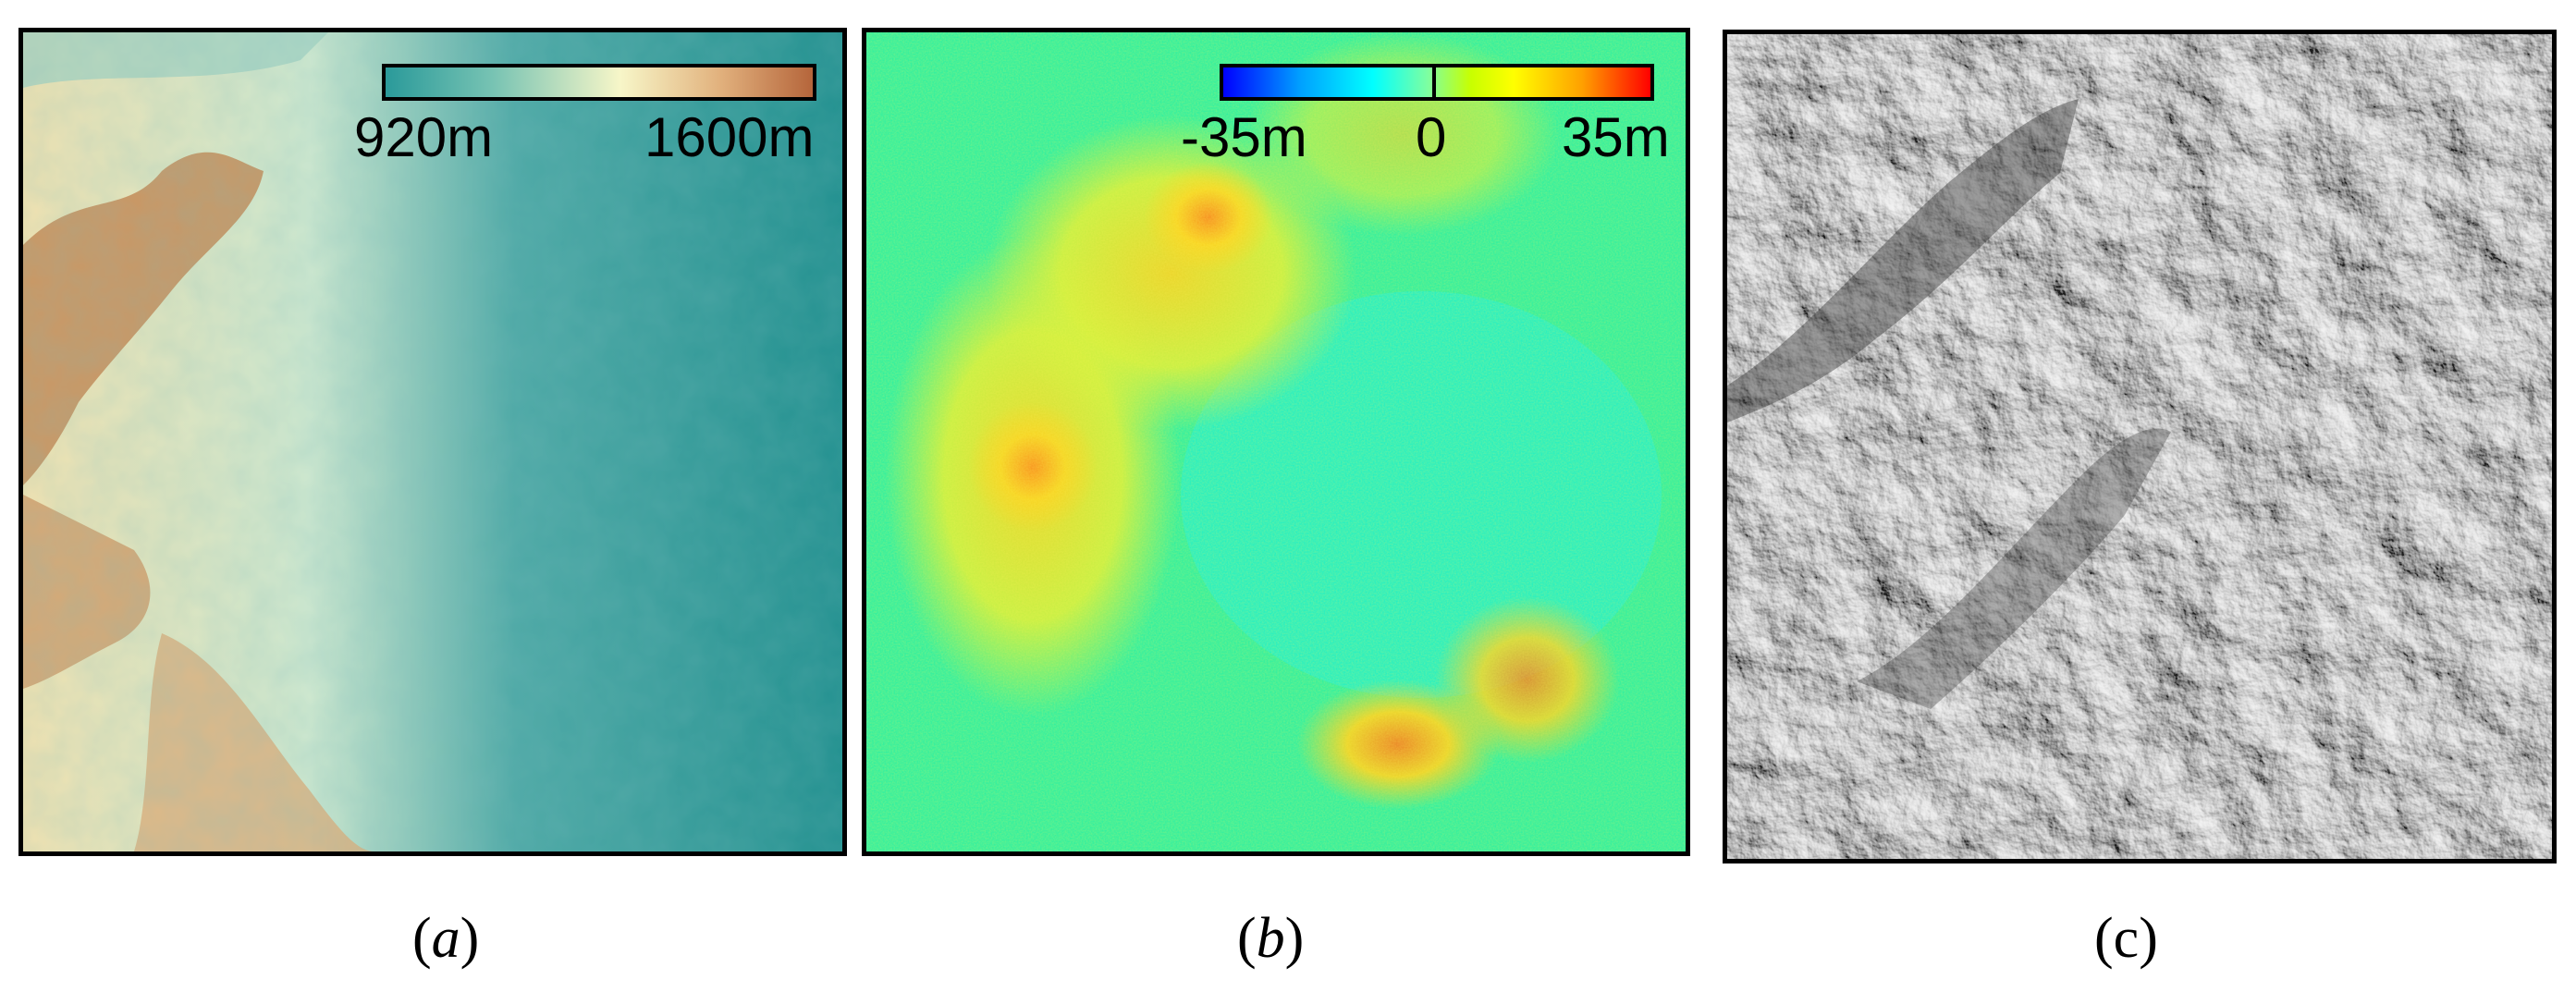  What do you see at coordinates (446, 938) in the screenshot?
I see `caption-a: (a)` at bounding box center [446, 938].